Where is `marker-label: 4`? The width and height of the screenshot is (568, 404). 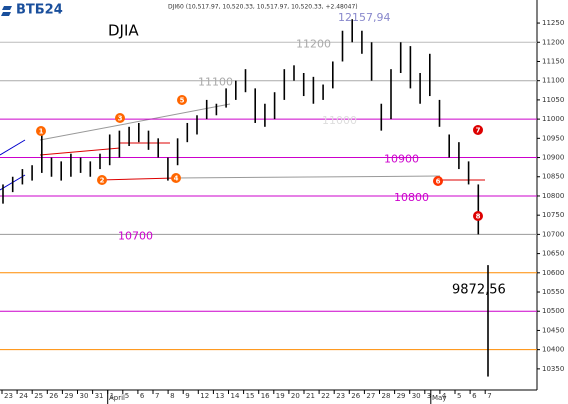
marker-label: 4 is located at coordinates (176, 179).